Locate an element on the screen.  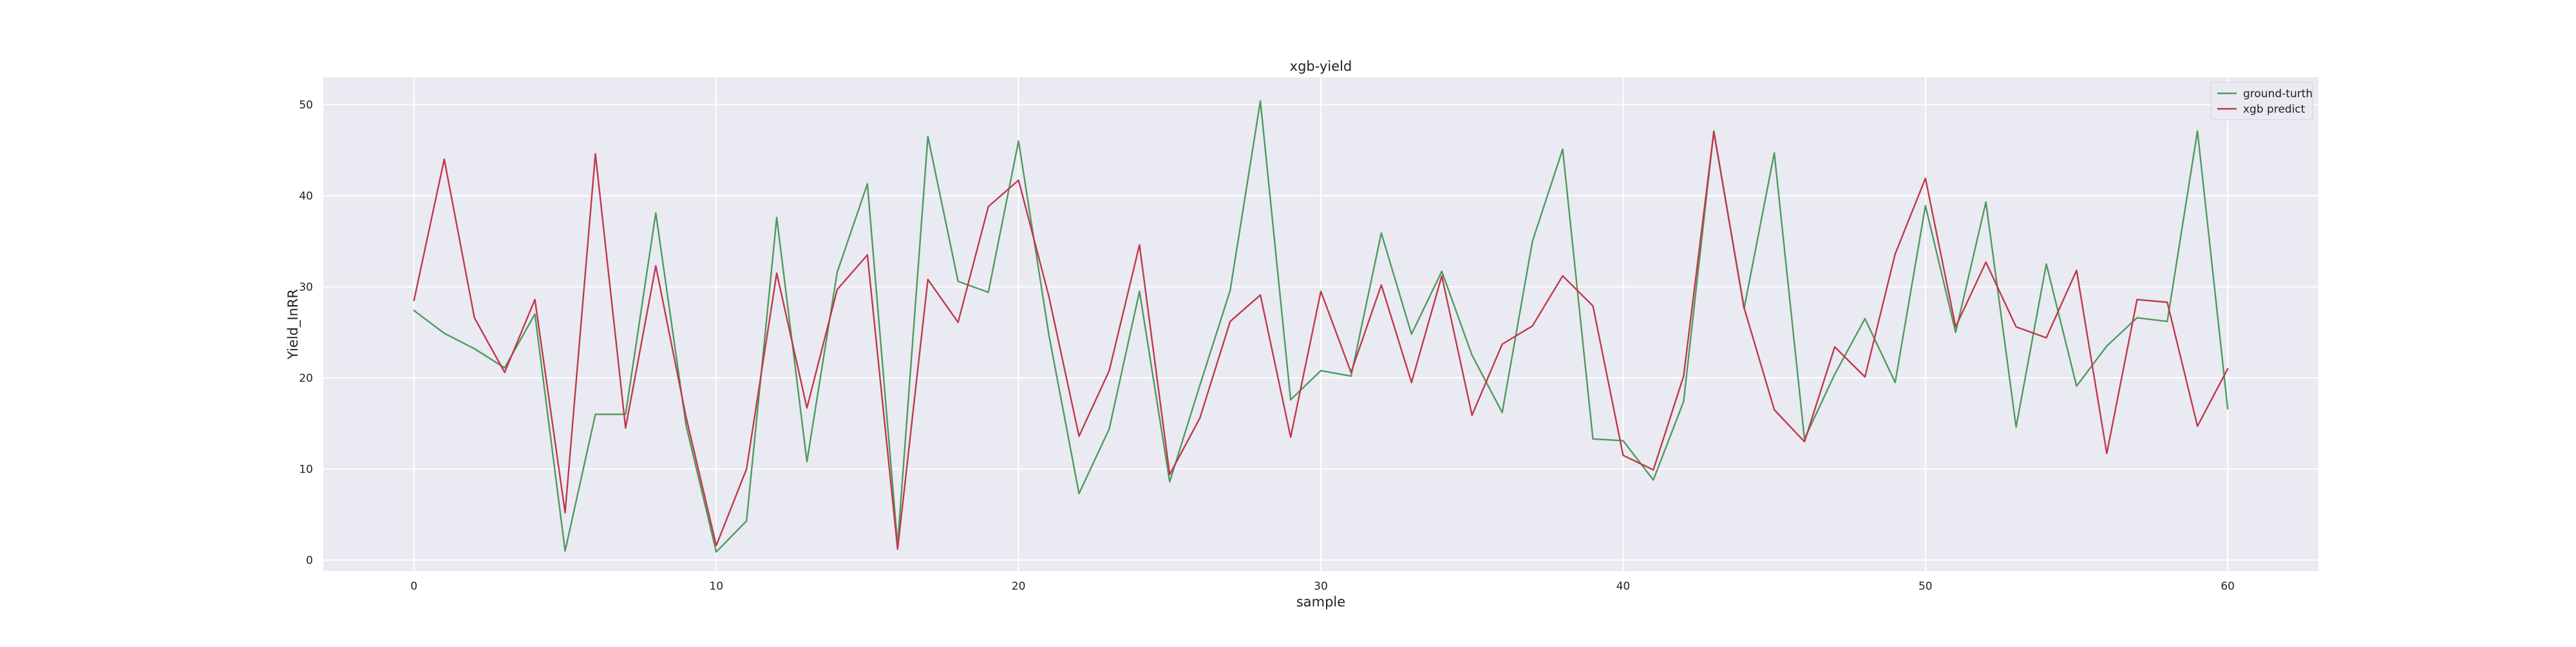
y-tick-label: 30 is located at coordinates (306, 287).